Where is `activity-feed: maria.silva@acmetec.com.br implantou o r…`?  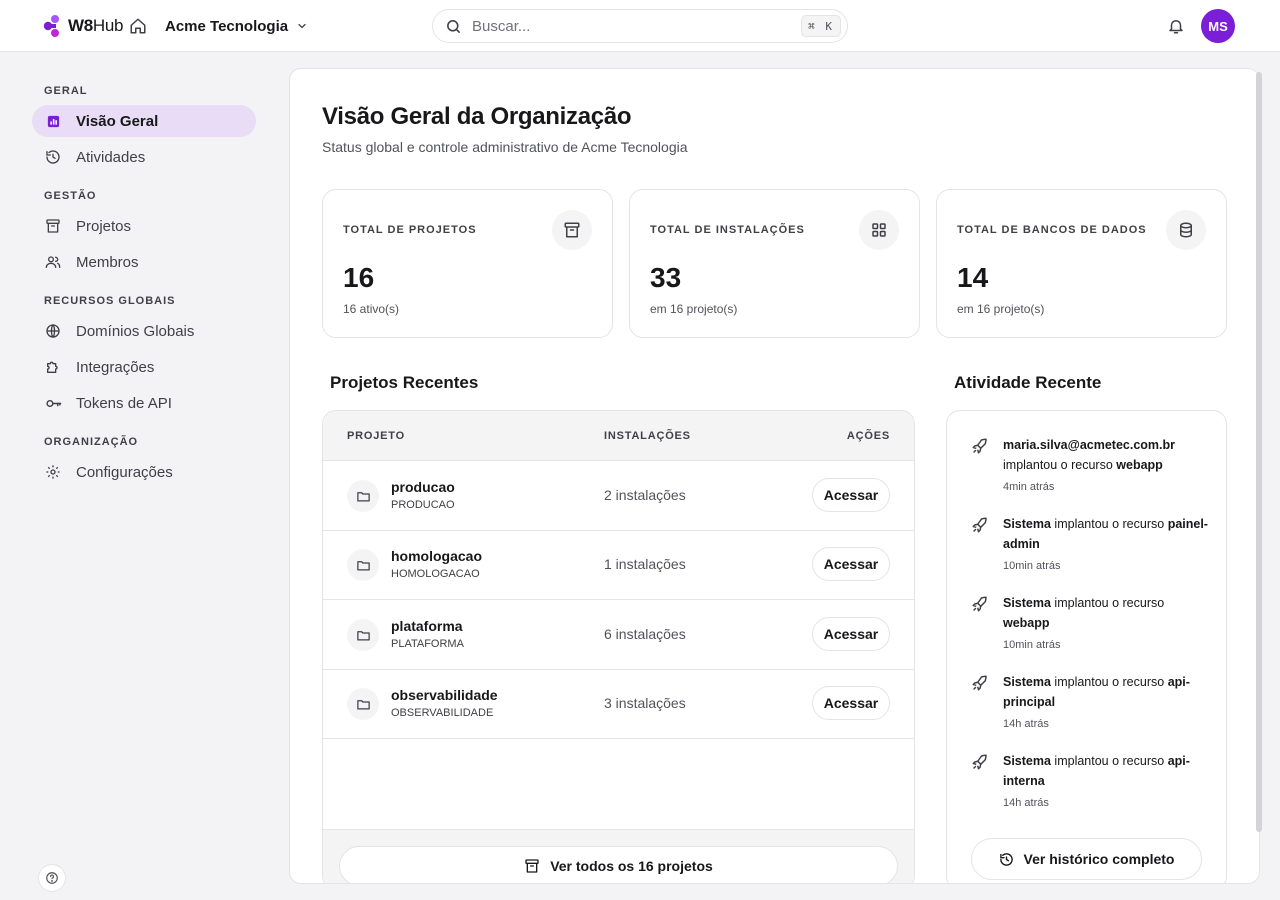
activity-feed: maria.silva@acmetec.com.br implantou o r… is located at coordinates (1086, 646).